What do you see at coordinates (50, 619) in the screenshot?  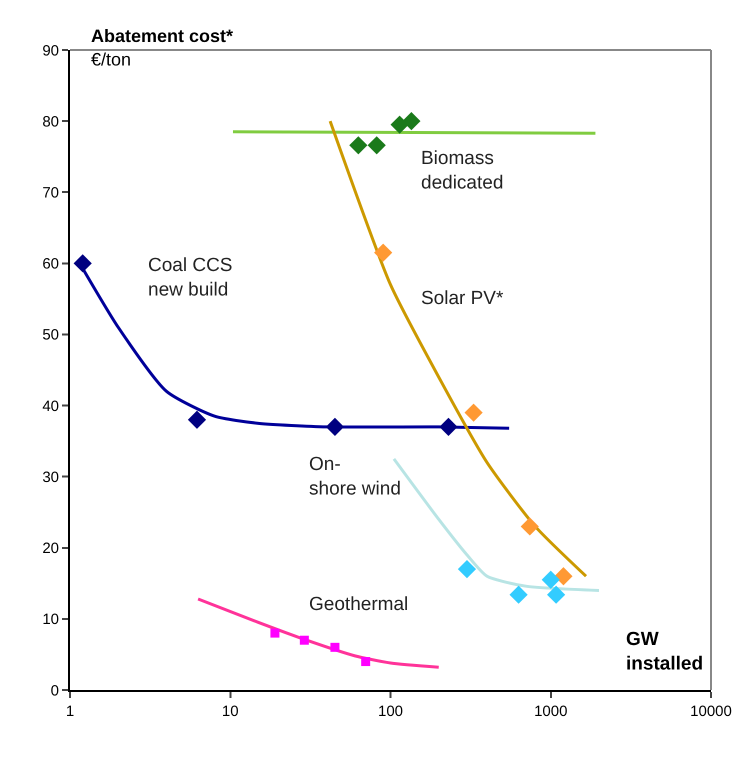 I see `y-tick-label: 10` at bounding box center [50, 619].